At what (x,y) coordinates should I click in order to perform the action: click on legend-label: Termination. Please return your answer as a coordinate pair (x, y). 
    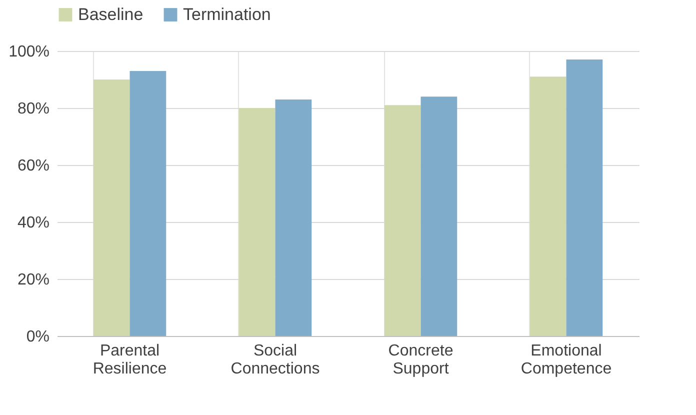
    Looking at the image, I should click on (227, 14).